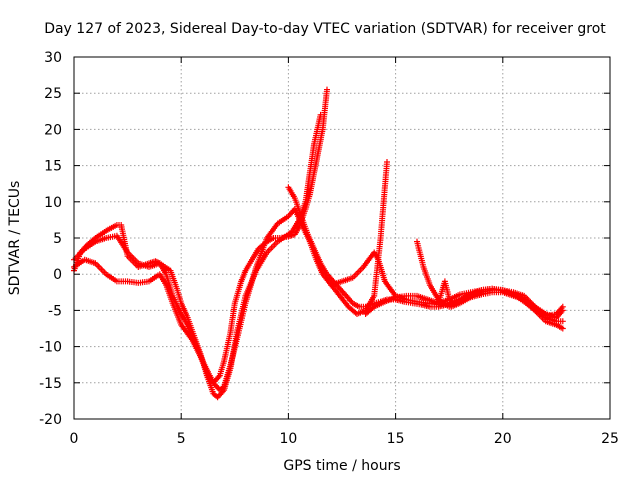 The image size is (640, 480). What do you see at coordinates (50, 384) in the screenshot?
I see `y-tick-label: -15` at bounding box center [50, 384].